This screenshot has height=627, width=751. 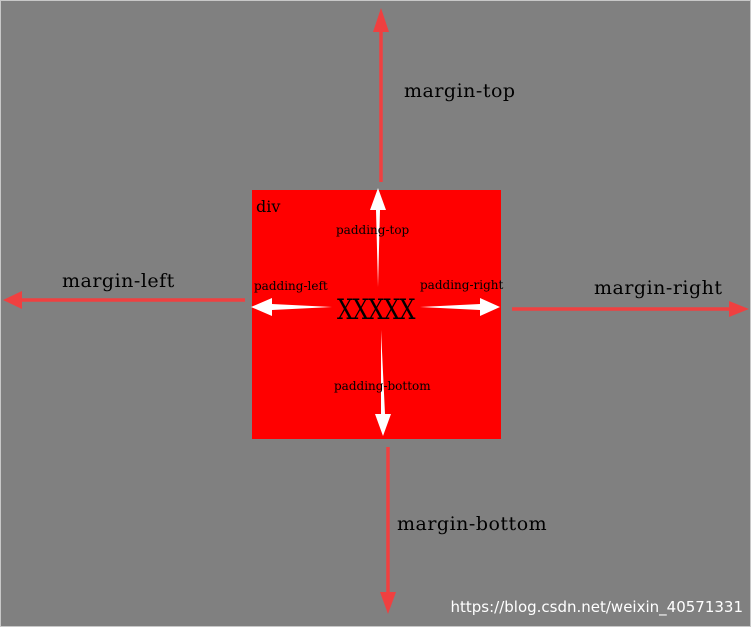 I want to click on watermark-url: https://blog.csdn.net/weixin_40571331, so click(x=596, y=607).